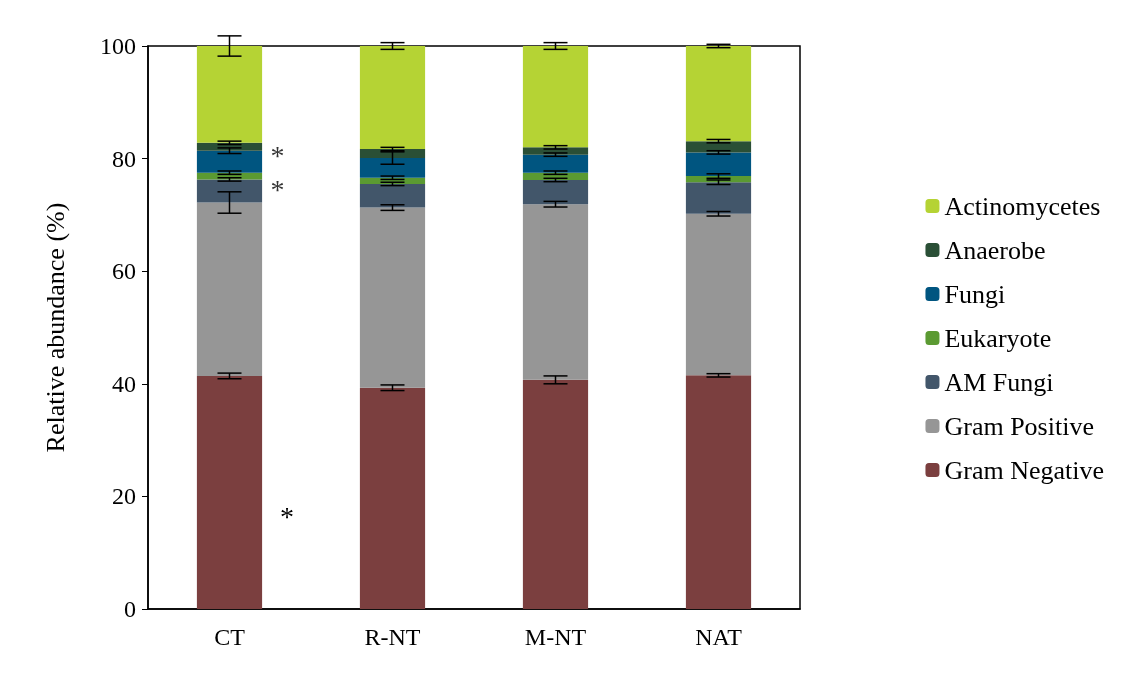 Image resolution: width=1125 pixels, height=676 pixels. I want to click on x-tick-label: R-NT, so click(392, 637).